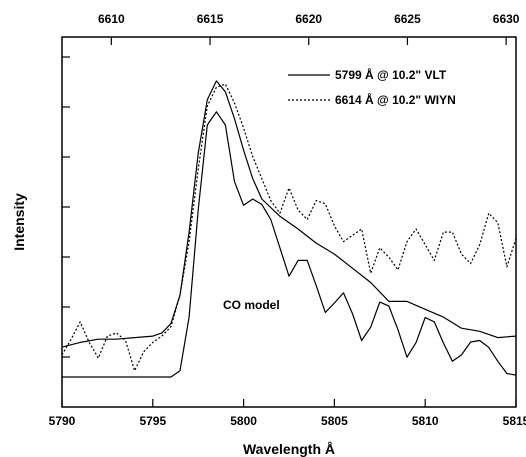 The height and width of the screenshot is (457, 526). What do you see at coordinates (372, 87) in the screenshot?
I see `legend: 5799 Å @ 10.2" VLT 6614 Å @ 10.2" WIYN` at bounding box center [372, 87].